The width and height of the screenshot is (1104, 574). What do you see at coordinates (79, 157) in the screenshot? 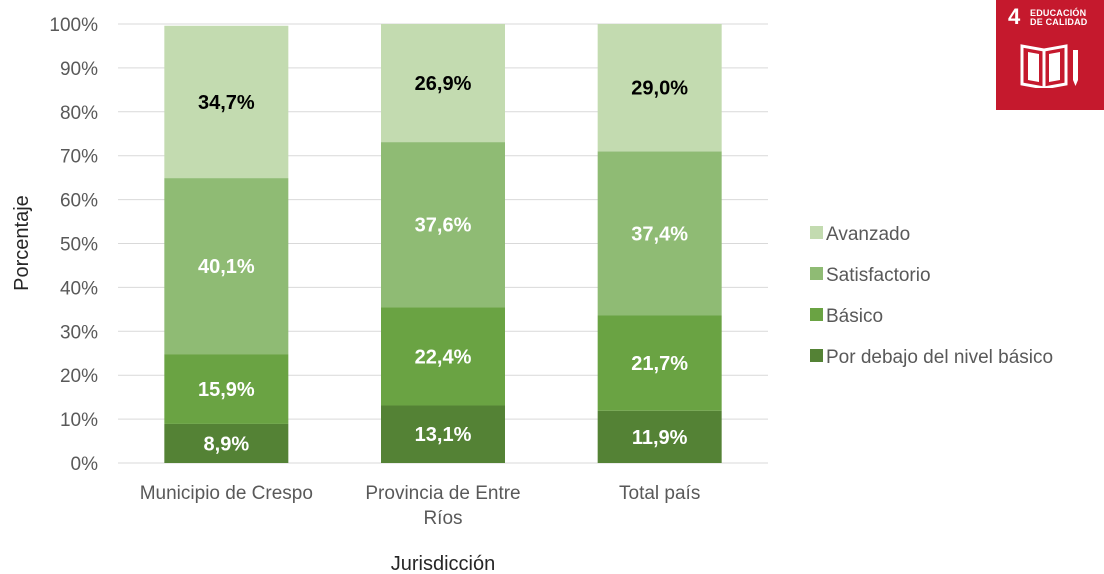
I see `y-tick-label: 70%` at bounding box center [79, 157].